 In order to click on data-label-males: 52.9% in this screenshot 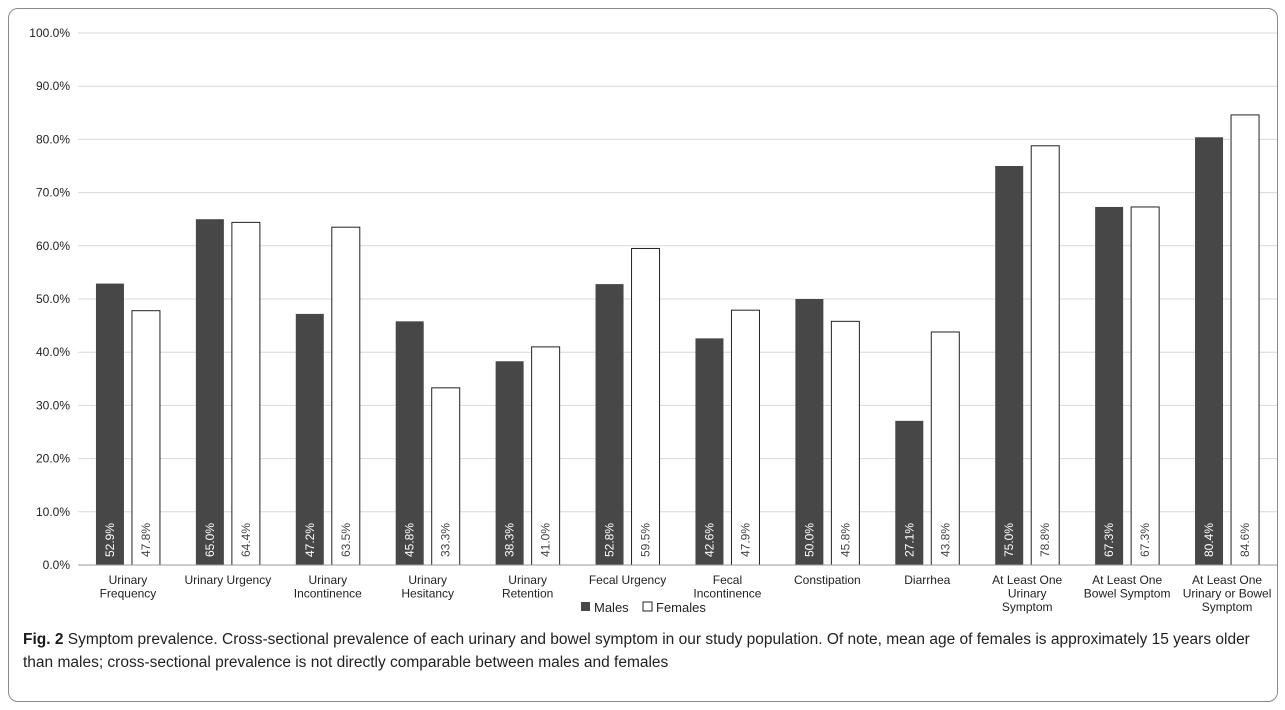, I will do `click(110, 540)`.